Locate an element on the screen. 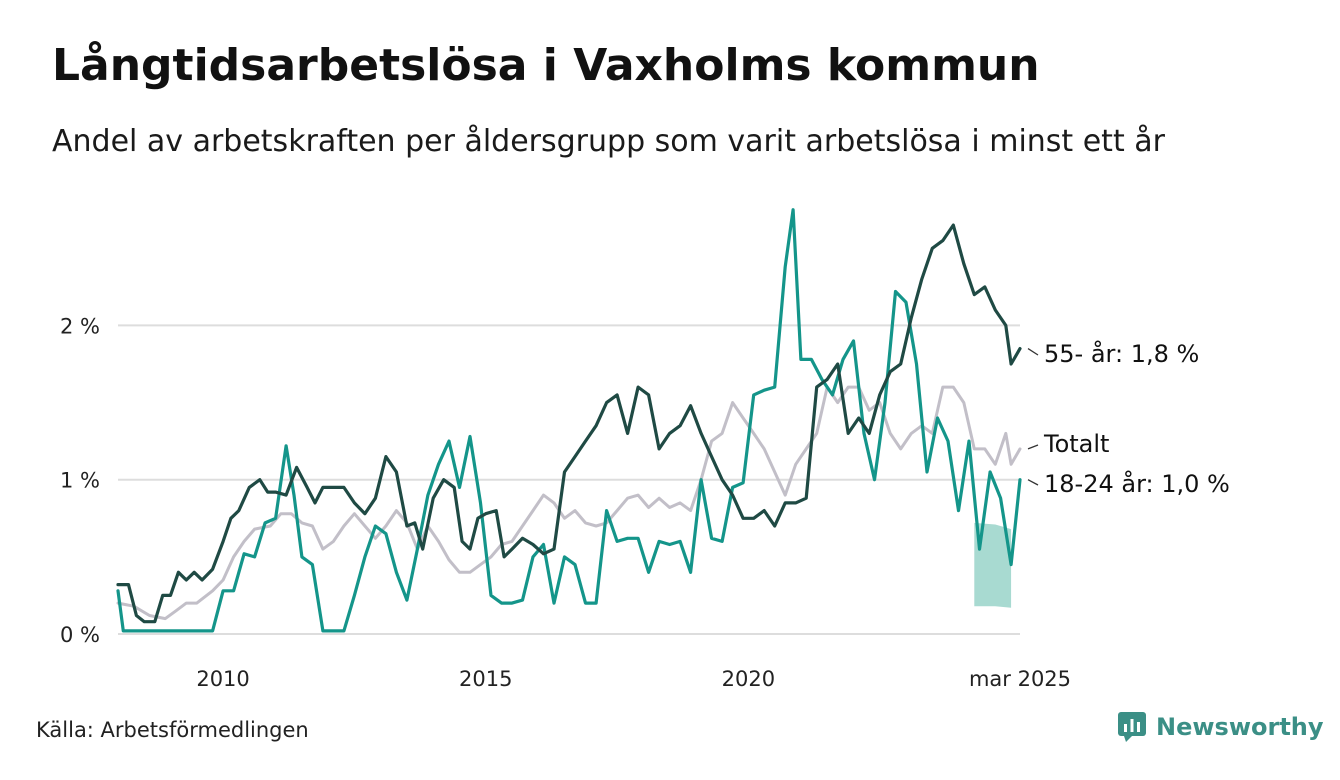 This screenshot has width=1340, height=780. page-title: Långtidsarbetslösa i Vaxholms kommun is located at coordinates (546, 65).